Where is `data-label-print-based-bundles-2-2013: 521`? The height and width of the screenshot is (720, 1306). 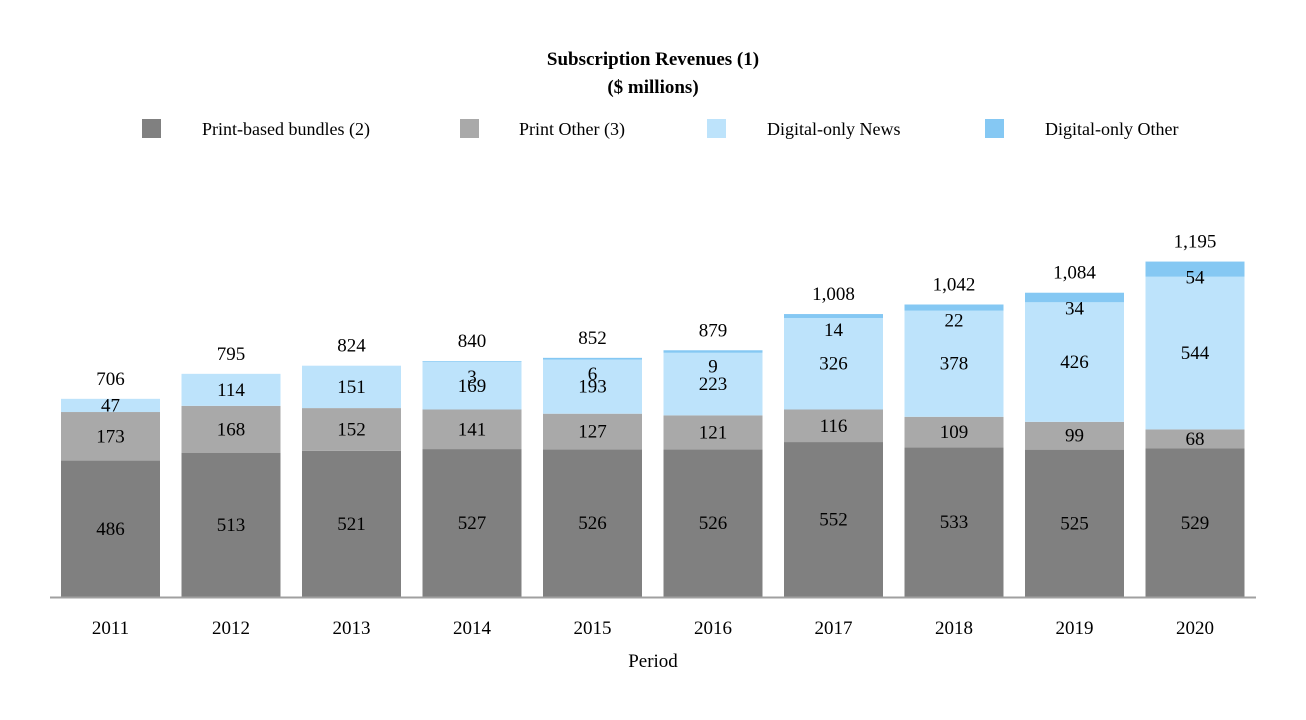
data-label-print-based-bundles-2-2013: 521 is located at coordinates (351, 524).